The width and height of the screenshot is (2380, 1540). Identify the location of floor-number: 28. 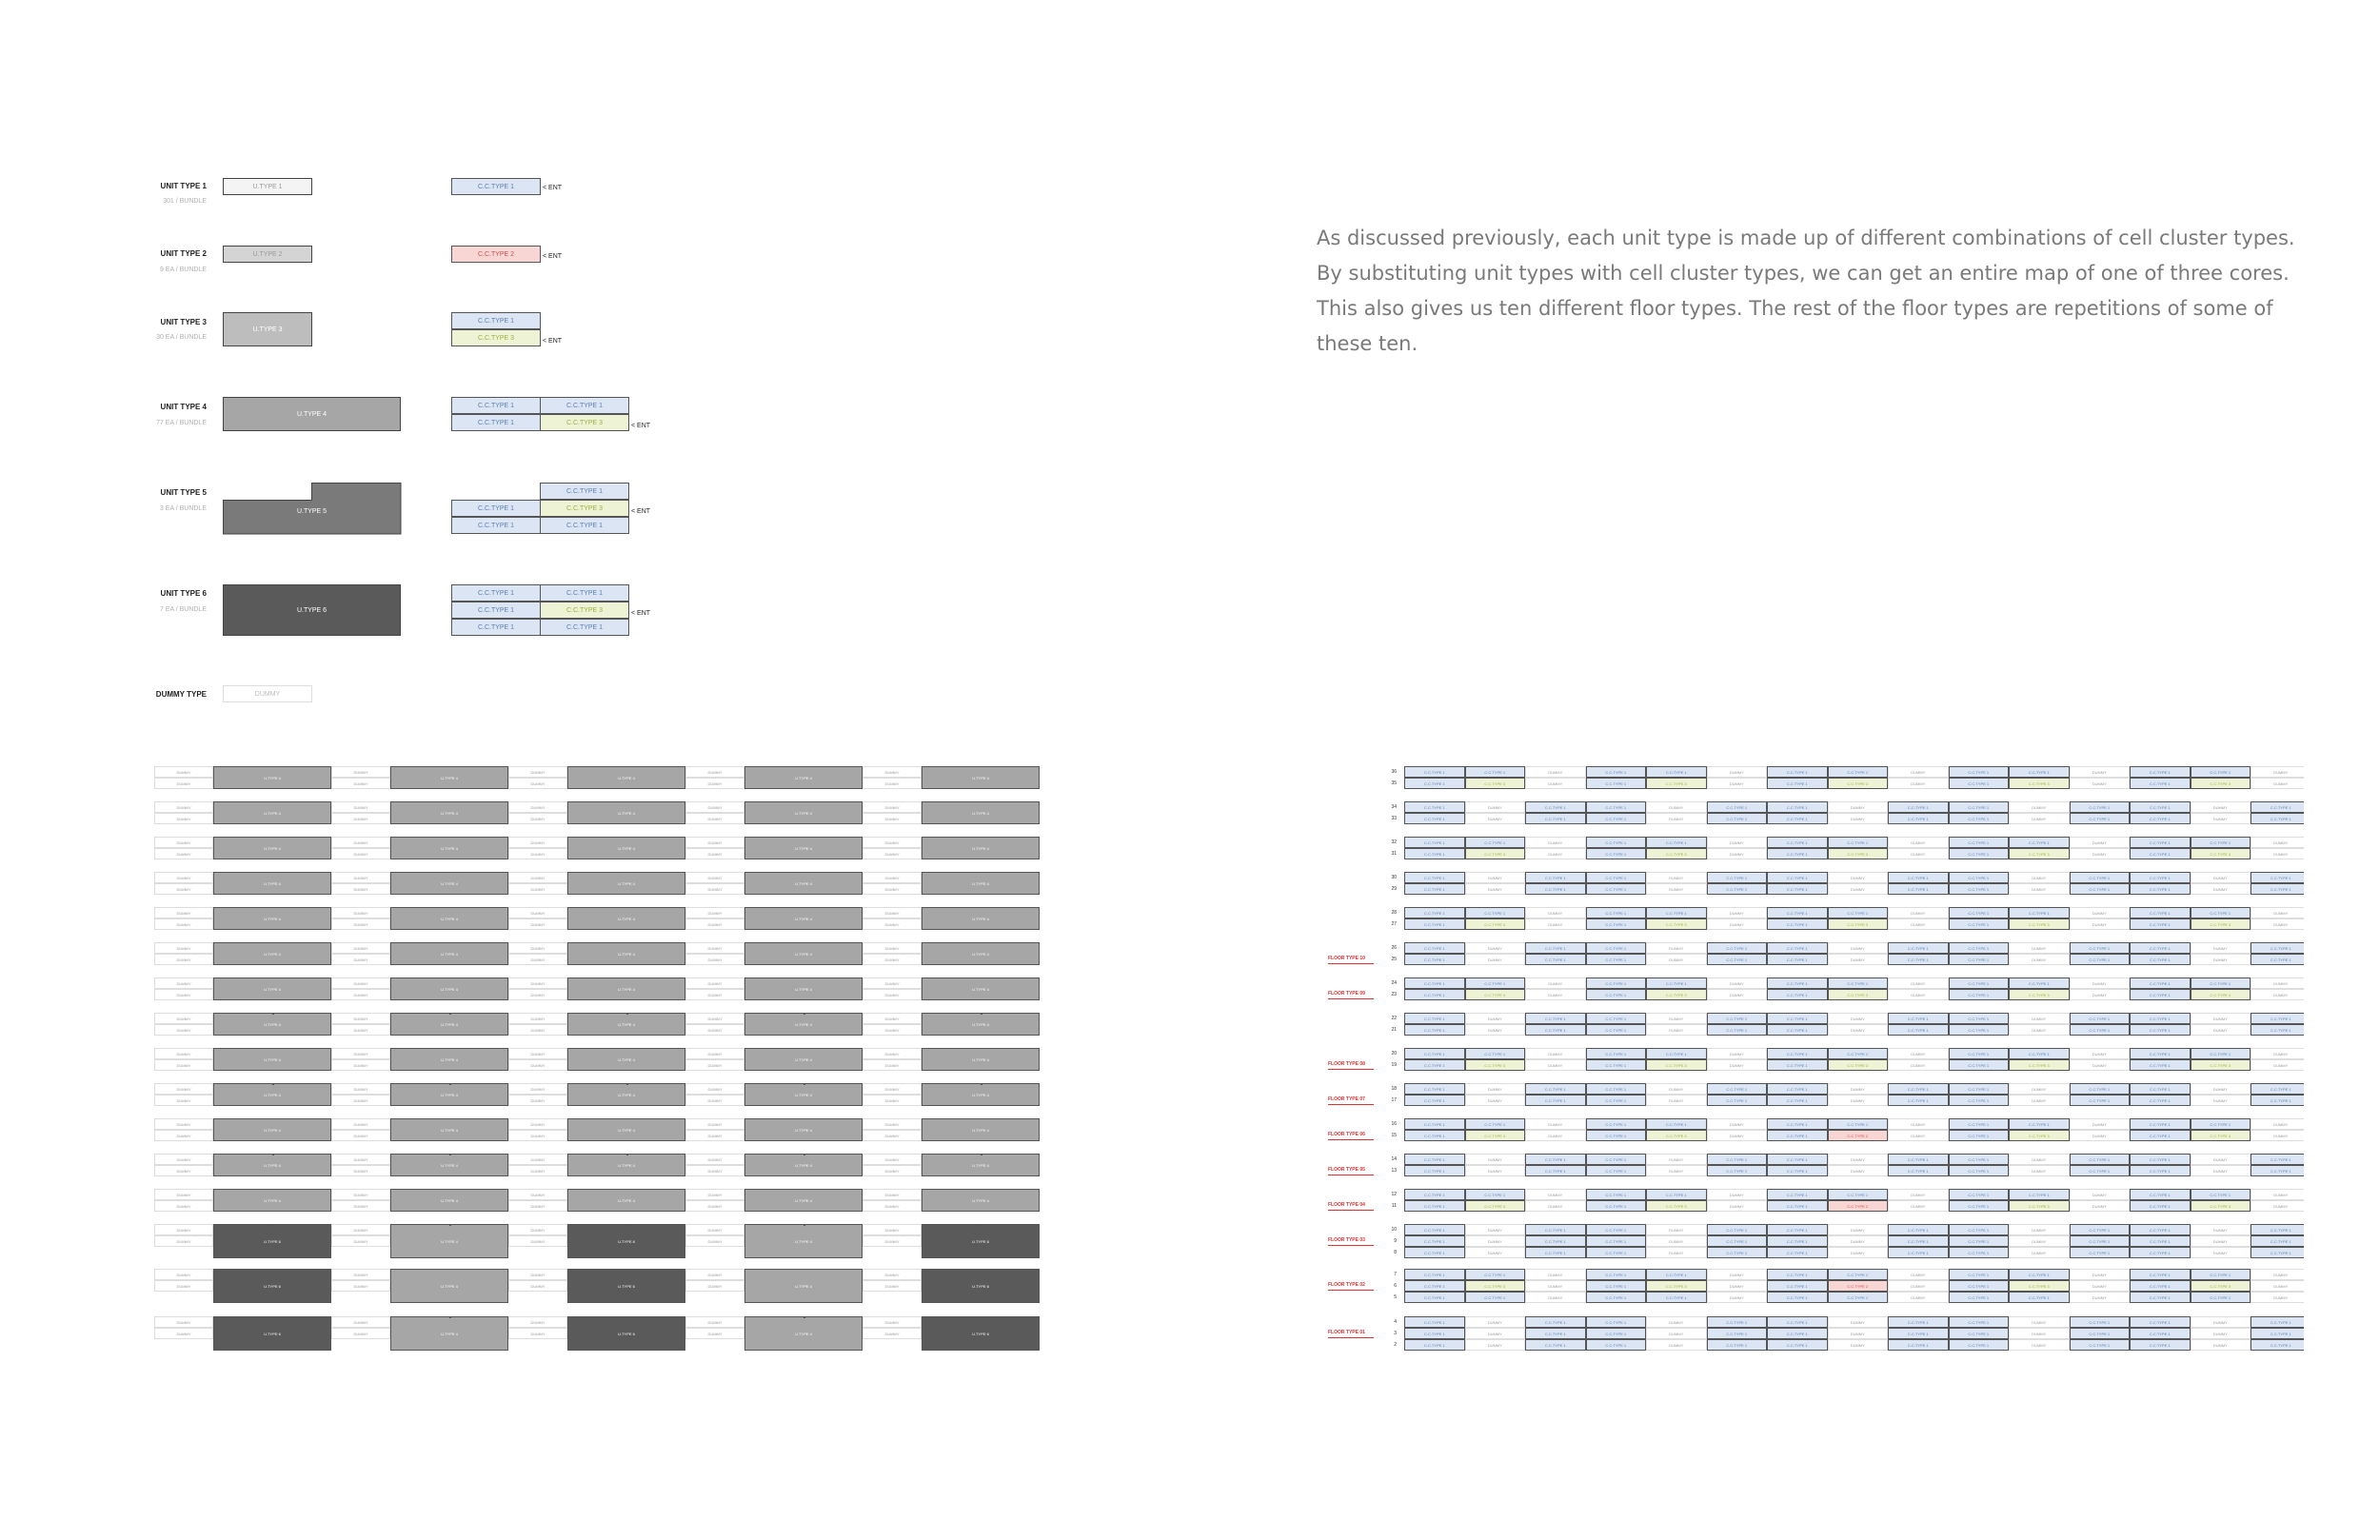
(1390, 913).